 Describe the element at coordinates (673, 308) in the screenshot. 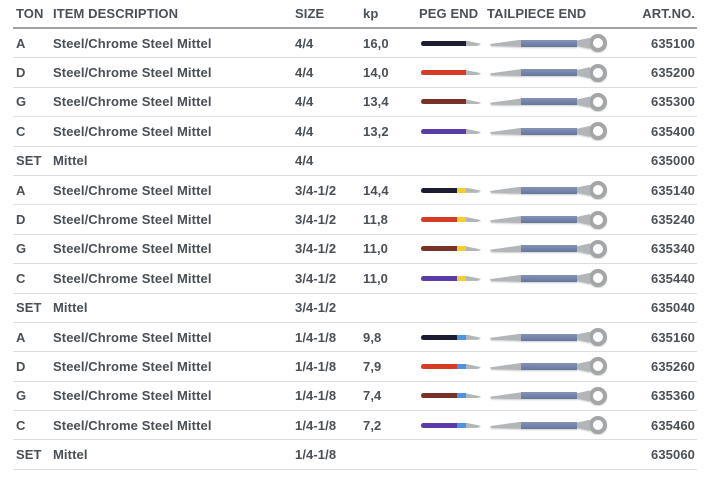

I see `art-no-cell: 635040` at that location.